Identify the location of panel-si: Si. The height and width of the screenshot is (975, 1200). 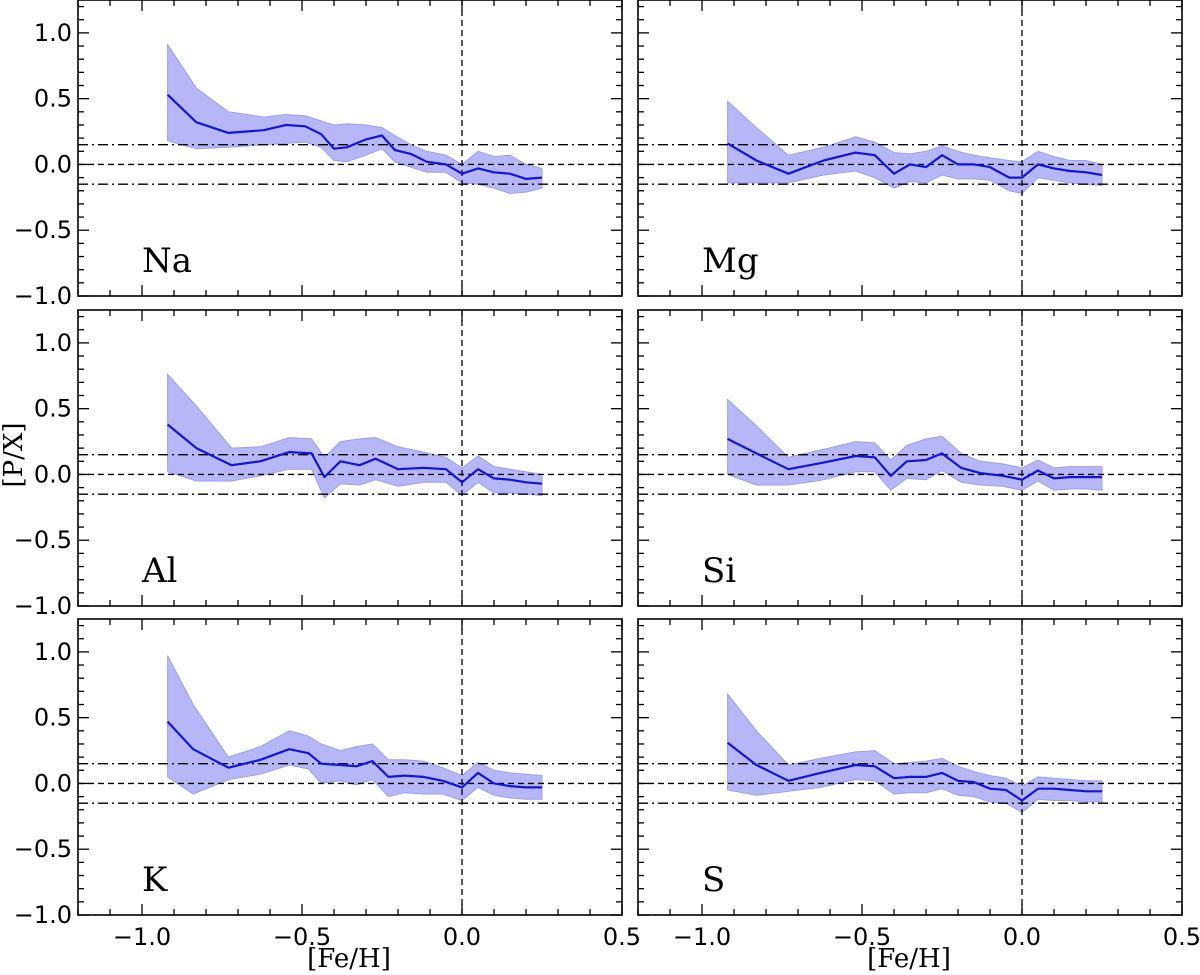
(910, 458).